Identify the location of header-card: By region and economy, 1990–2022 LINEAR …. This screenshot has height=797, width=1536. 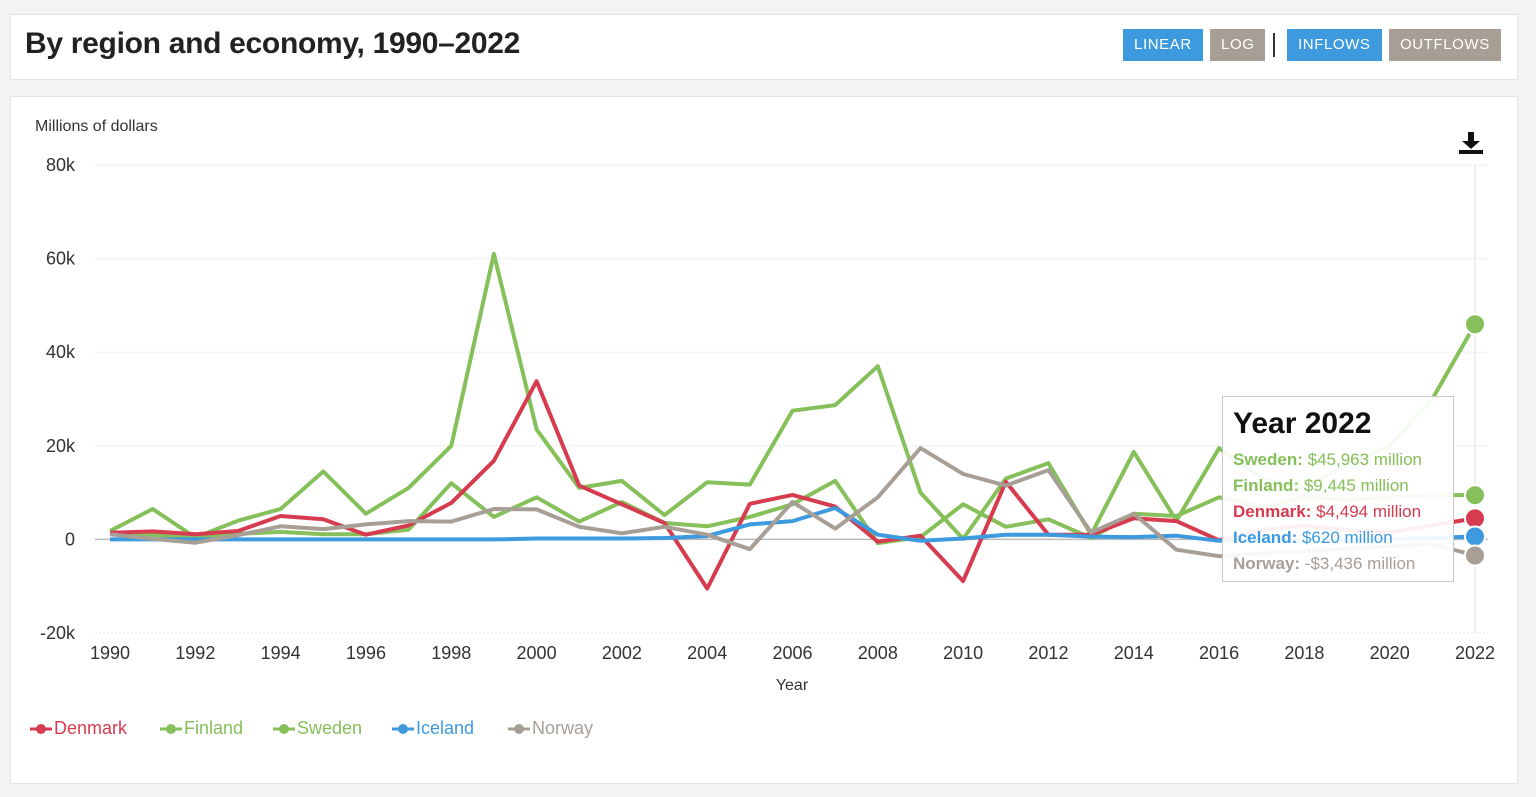
(764, 47).